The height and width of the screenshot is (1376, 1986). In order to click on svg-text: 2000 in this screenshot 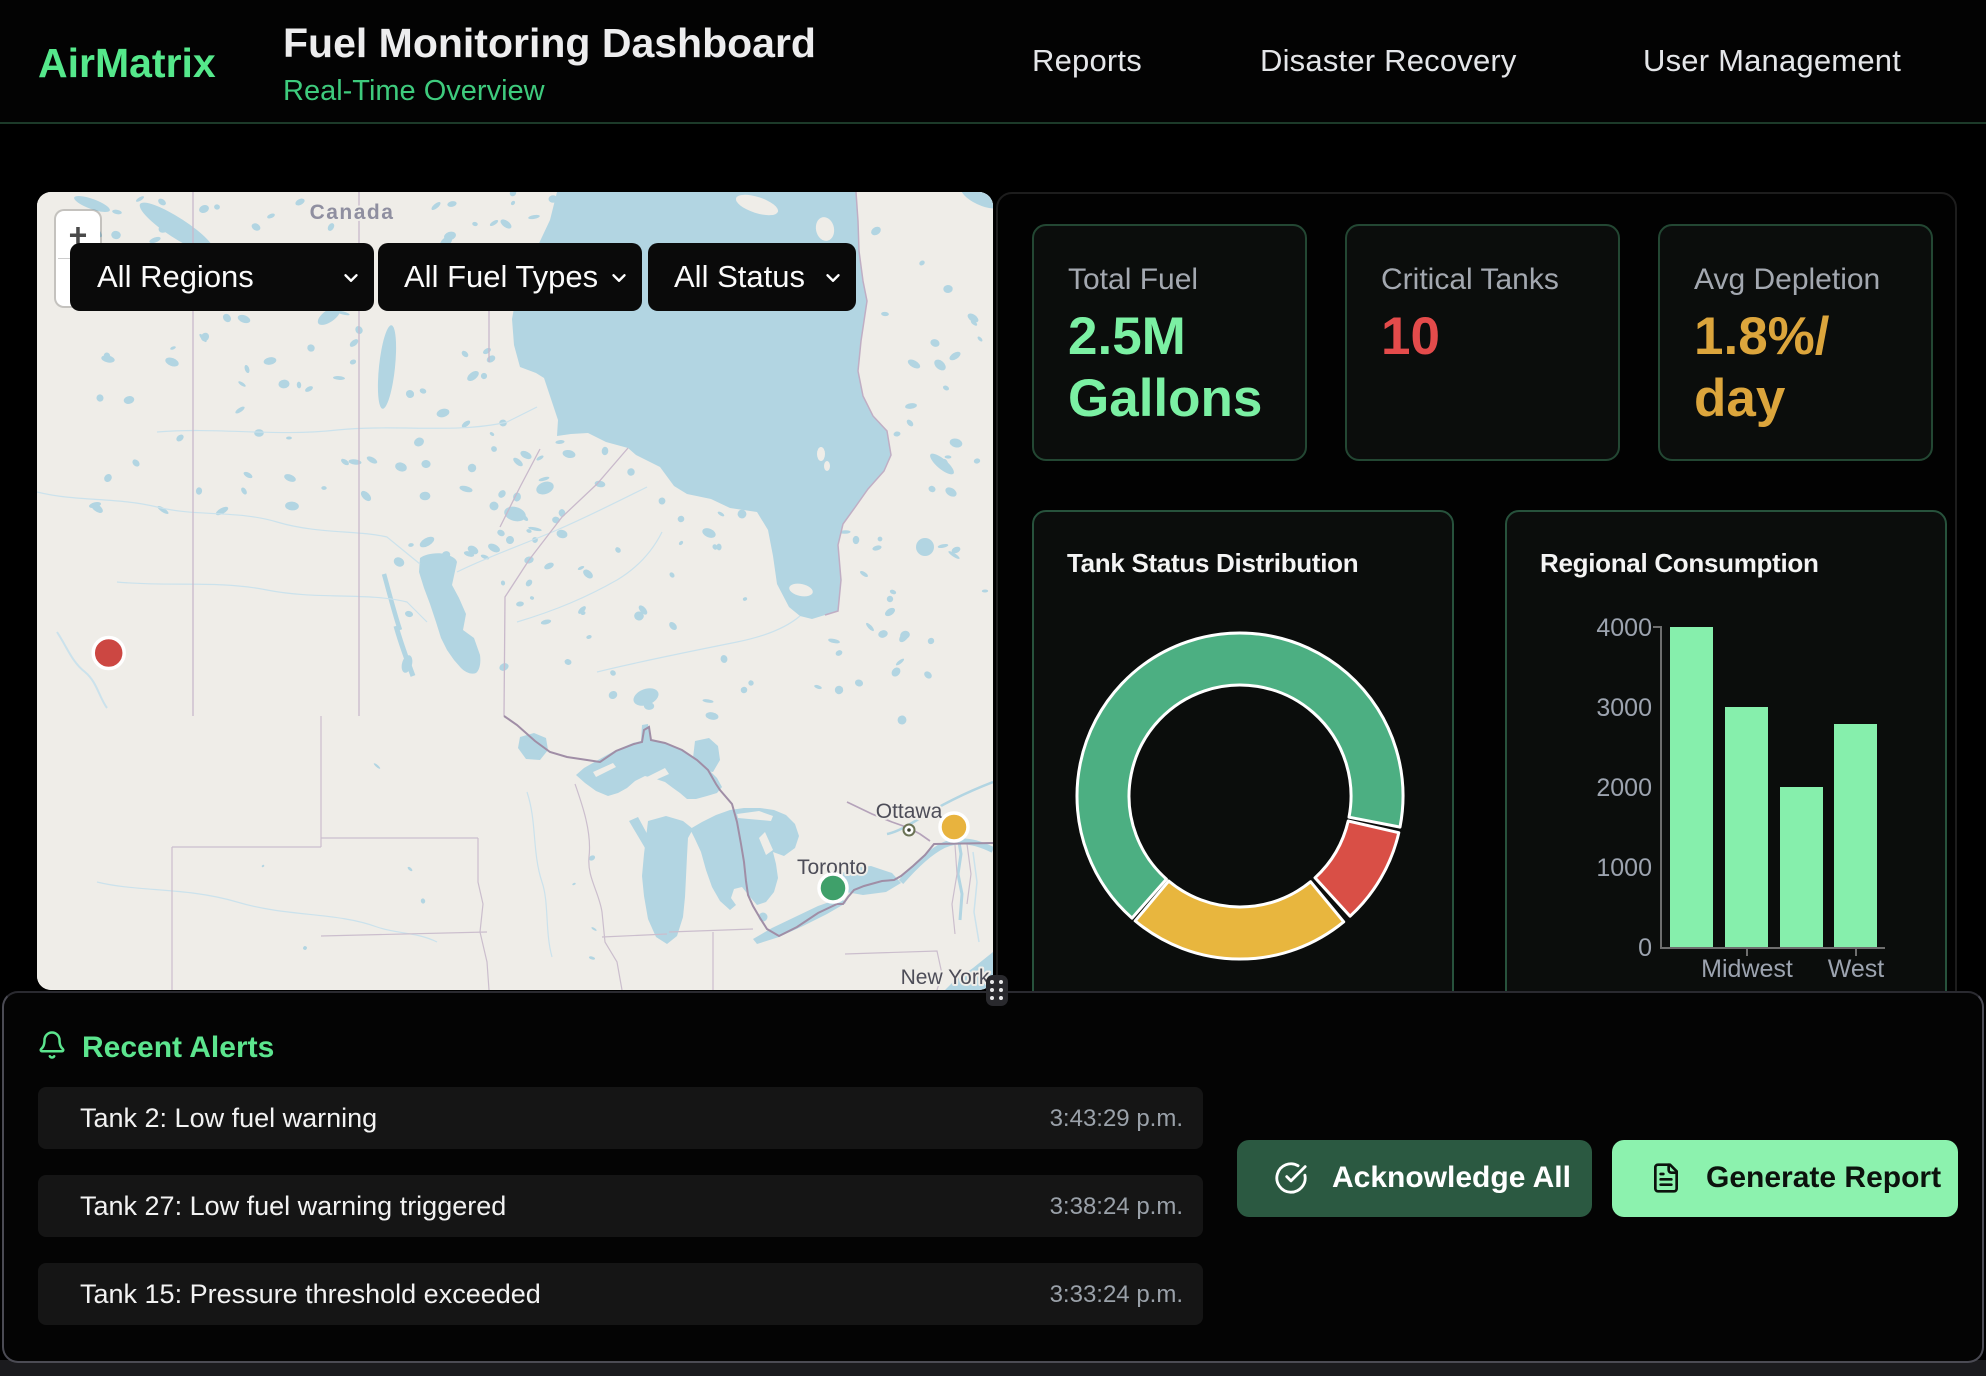, I will do `click(1624, 788)`.